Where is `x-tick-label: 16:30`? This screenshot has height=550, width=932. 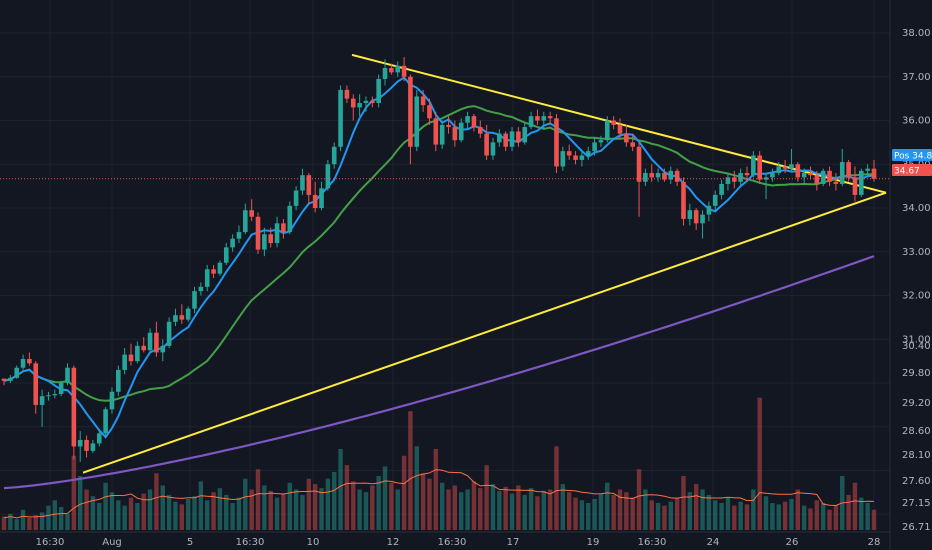 x-tick-label: 16:30 is located at coordinates (50, 542).